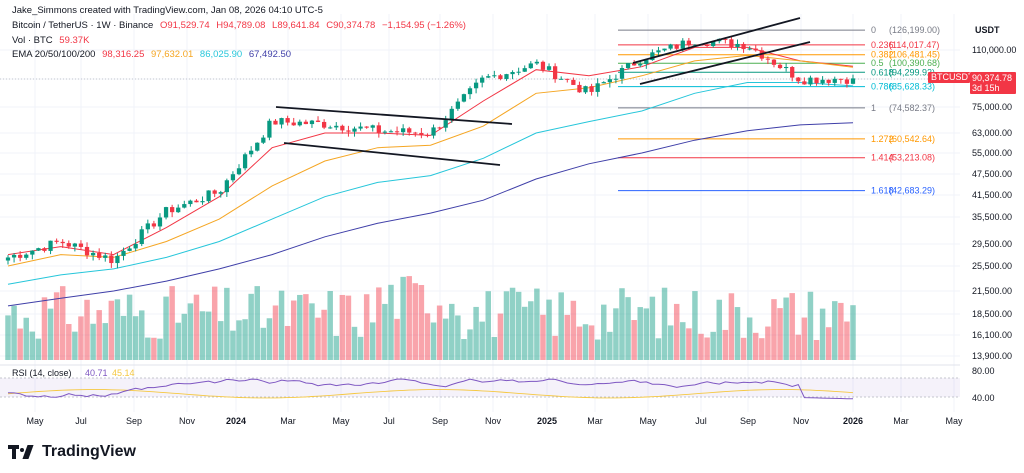 This screenshot has height=473, width=1024. What do you see at coordinates (992, 335) in the screenshot?
I see `price-tick: 16,100.00` at bounding box center [992, 335].